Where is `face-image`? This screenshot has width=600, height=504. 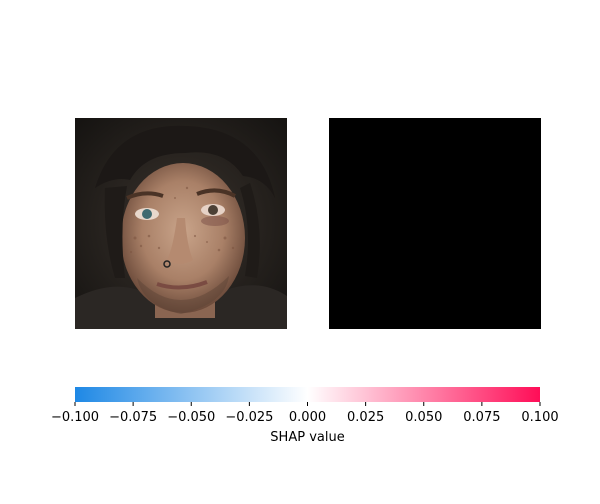 face-image is located at coordinates (181, 223).